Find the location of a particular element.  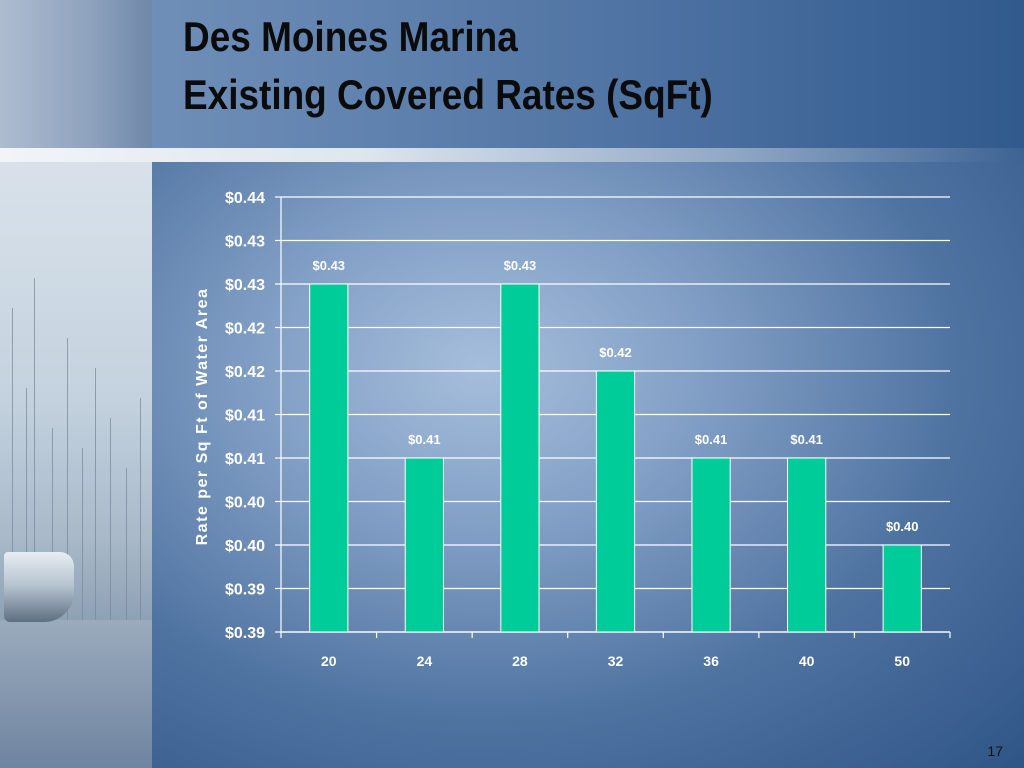

x-tick-label: 32 is located at coordinates (616, 661).